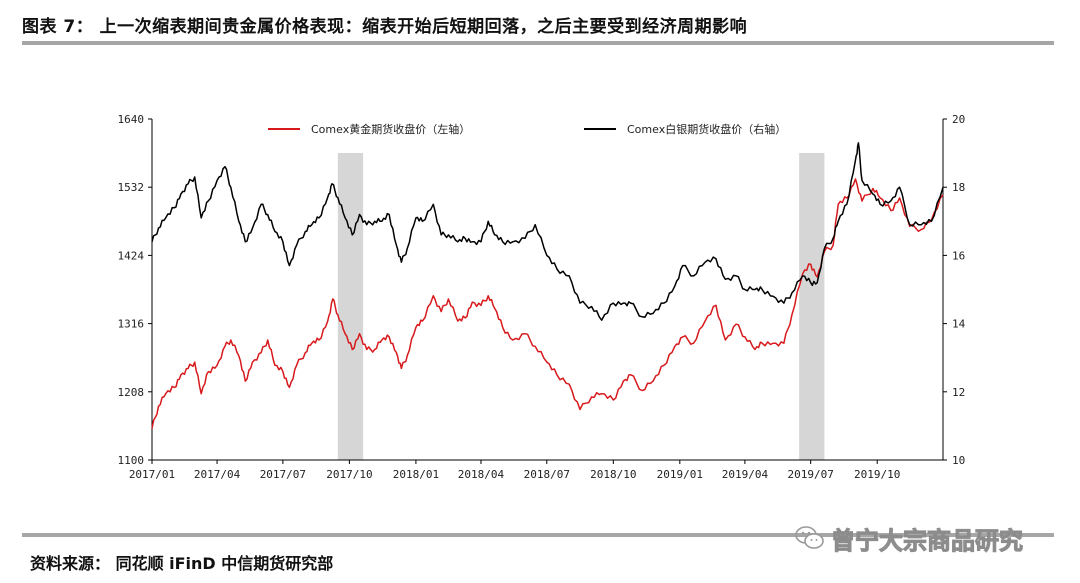  Describe the element at coordinates (958, 460) in the screenshot. I see `y-right-tick-label-0: 10` at that location.